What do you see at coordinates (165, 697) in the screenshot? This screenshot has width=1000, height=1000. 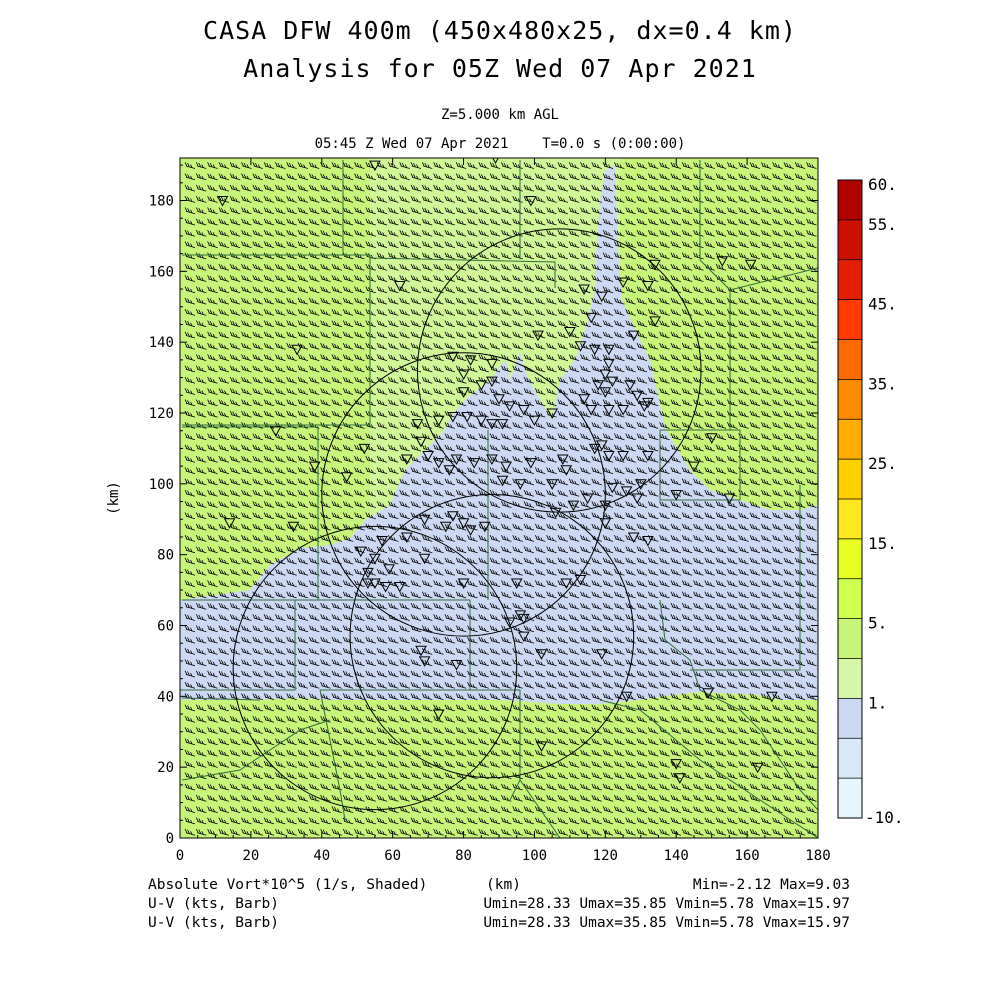 I see `y-tick-label: 40` at bounding box center [165, 697].